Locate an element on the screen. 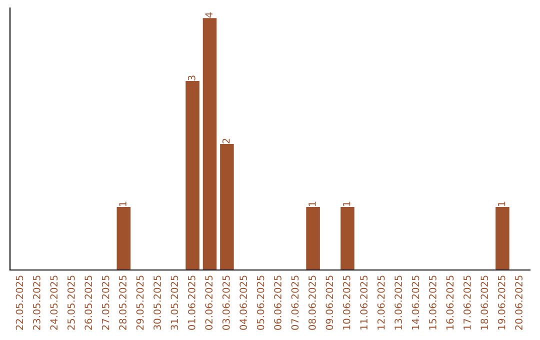 This screenshot has width=540, height=340. x-tick-label: 27.05.2025 is located at coordinates (106, 303).